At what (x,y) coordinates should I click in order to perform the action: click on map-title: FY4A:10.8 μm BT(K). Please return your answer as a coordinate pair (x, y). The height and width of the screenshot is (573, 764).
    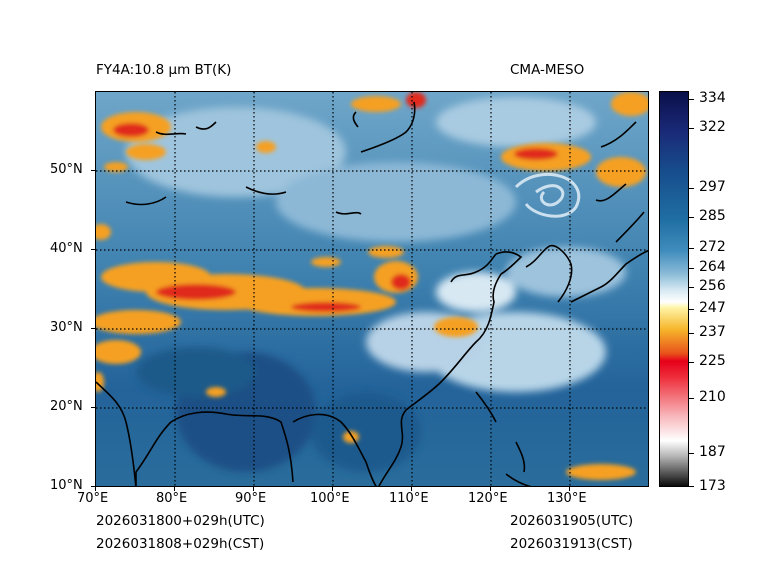
    Looking at the image, I should click on (164, 70).